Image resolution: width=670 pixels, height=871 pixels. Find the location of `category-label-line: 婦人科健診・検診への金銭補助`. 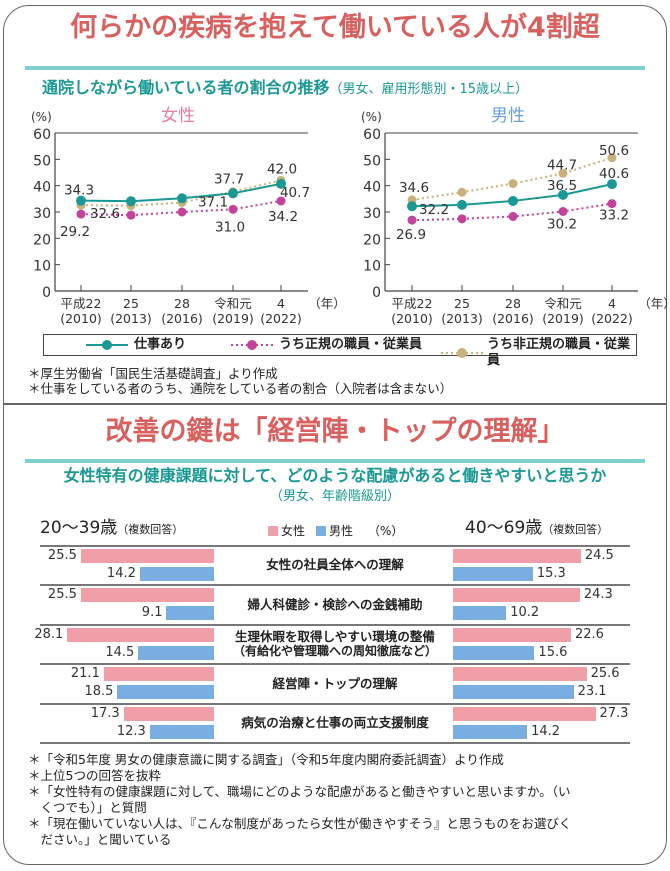

category-label-line: 婦人科健診・検診への金銭補助 is located at coordinates (335, 604).